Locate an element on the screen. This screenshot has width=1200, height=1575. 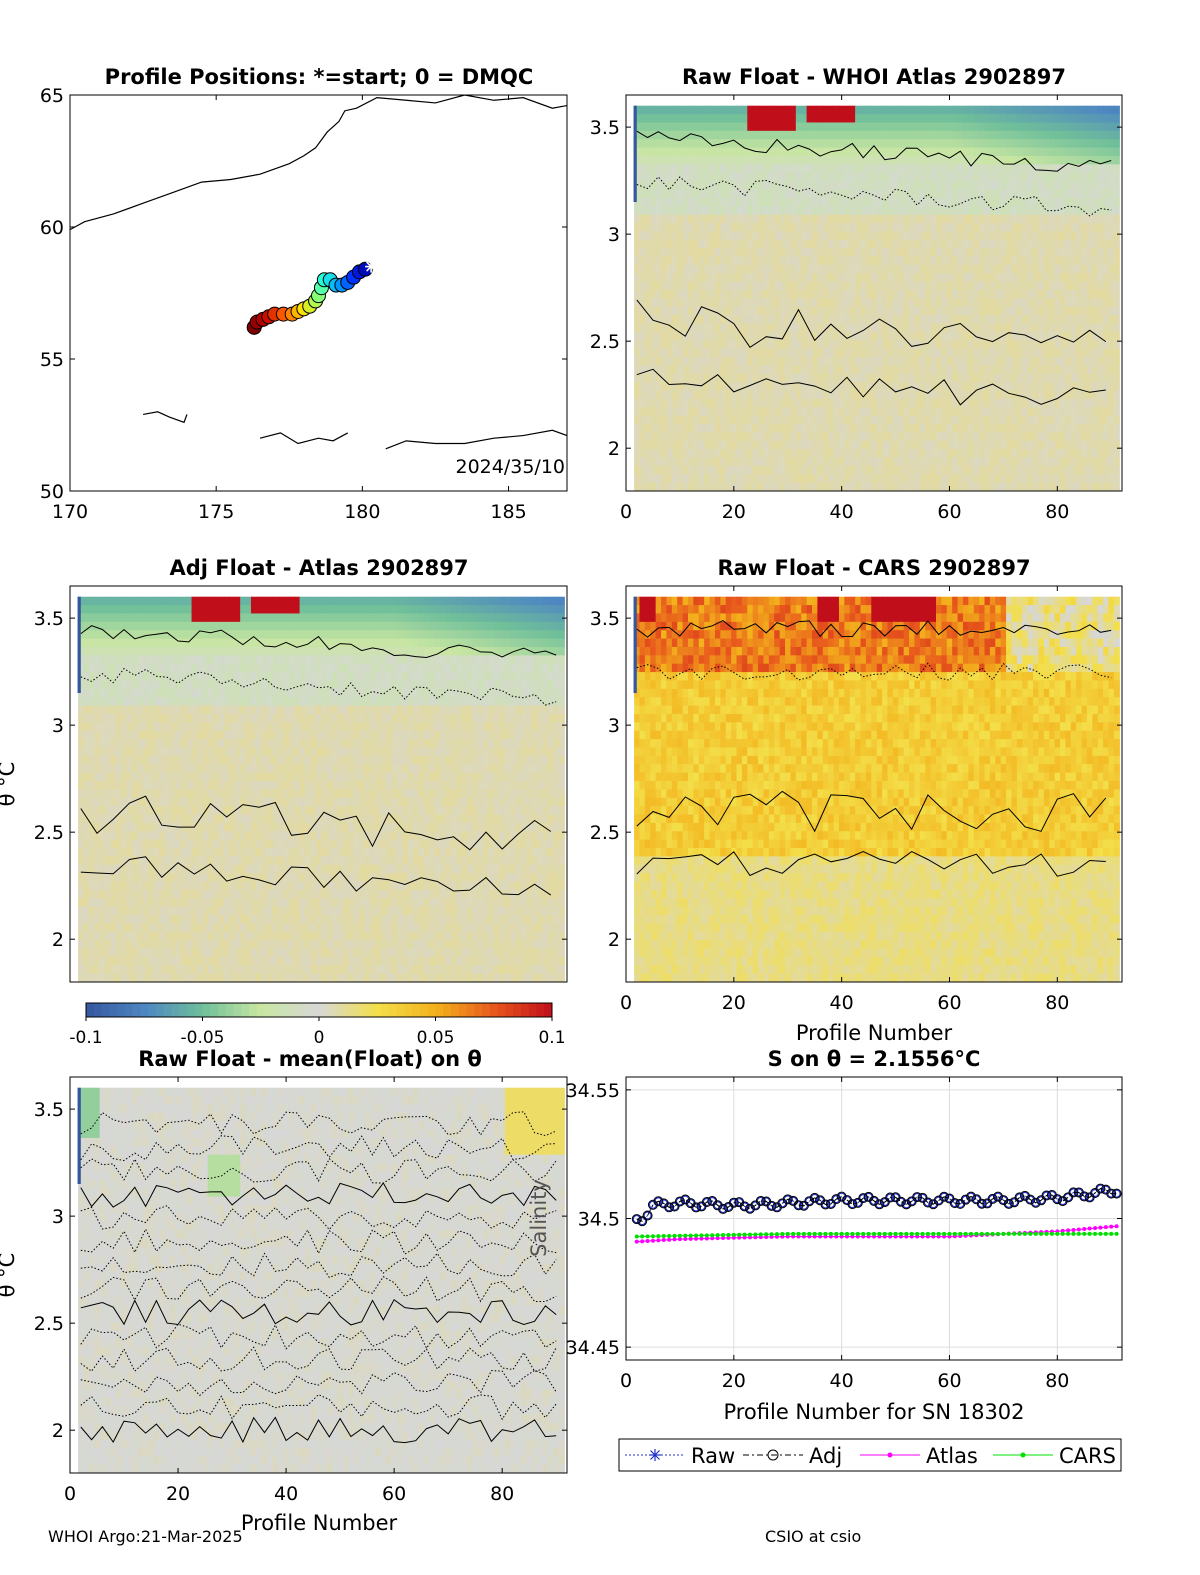
y-tick-label: 3.5 is located at coordinates (605, 128).